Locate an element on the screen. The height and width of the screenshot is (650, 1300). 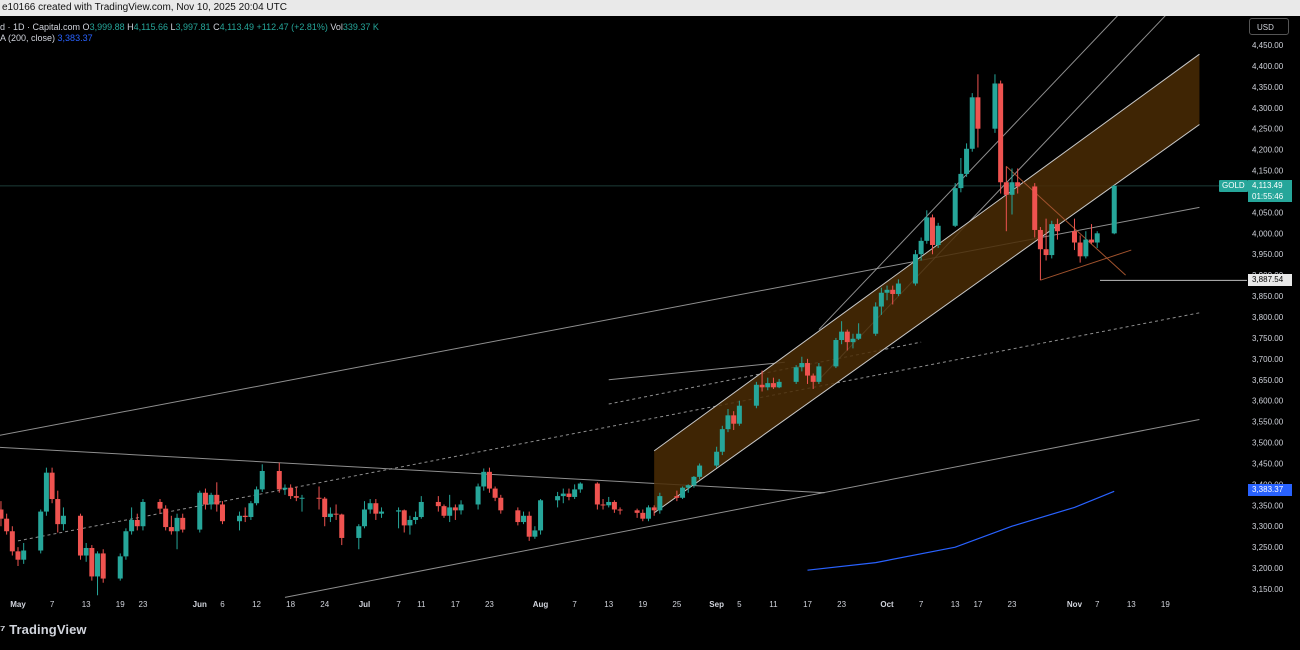
level-price-tag: 3,887.54 is located at coordinates (1270, 280).